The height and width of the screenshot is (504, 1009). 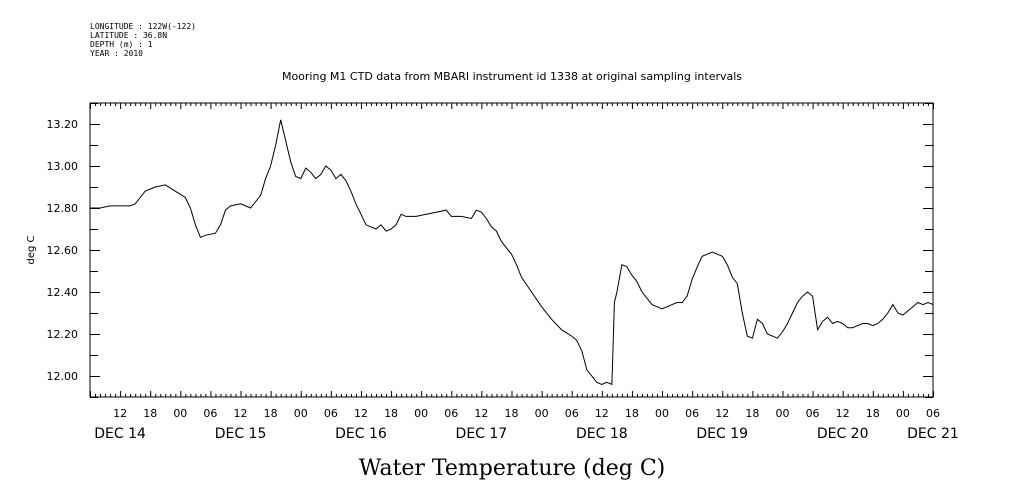 I want to click on y-tick-label: 12.60, so click(x=63, y=250).